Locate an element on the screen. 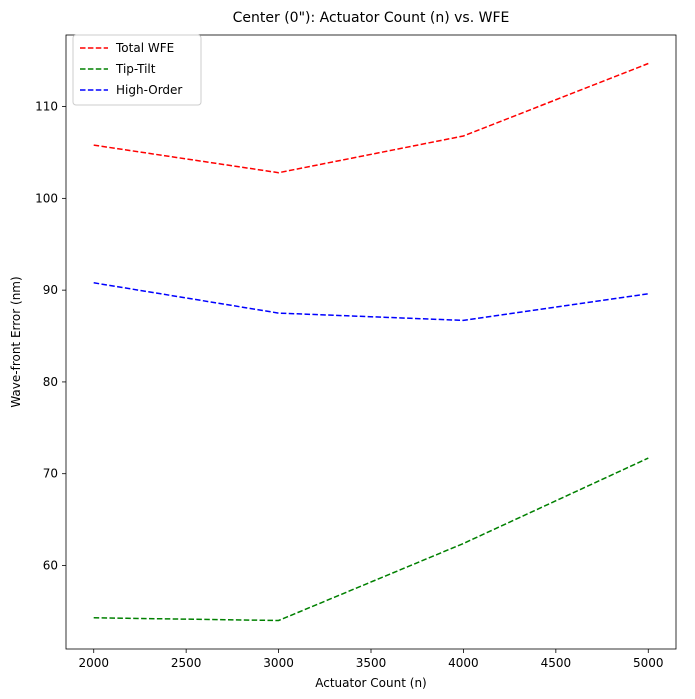 The image size is (695, 699). y-tick-label-80: 80 is located at coordinates (50, 382).